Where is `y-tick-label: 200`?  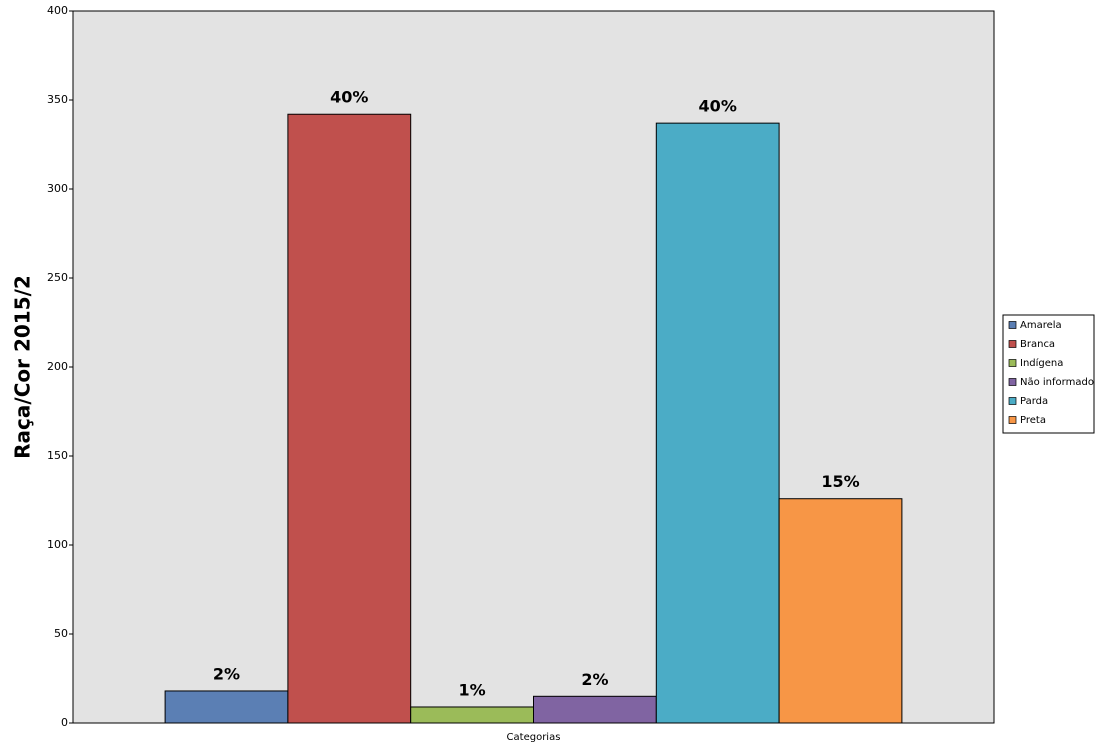 y-tick-label: 200 is located at coordinates (57, 366).